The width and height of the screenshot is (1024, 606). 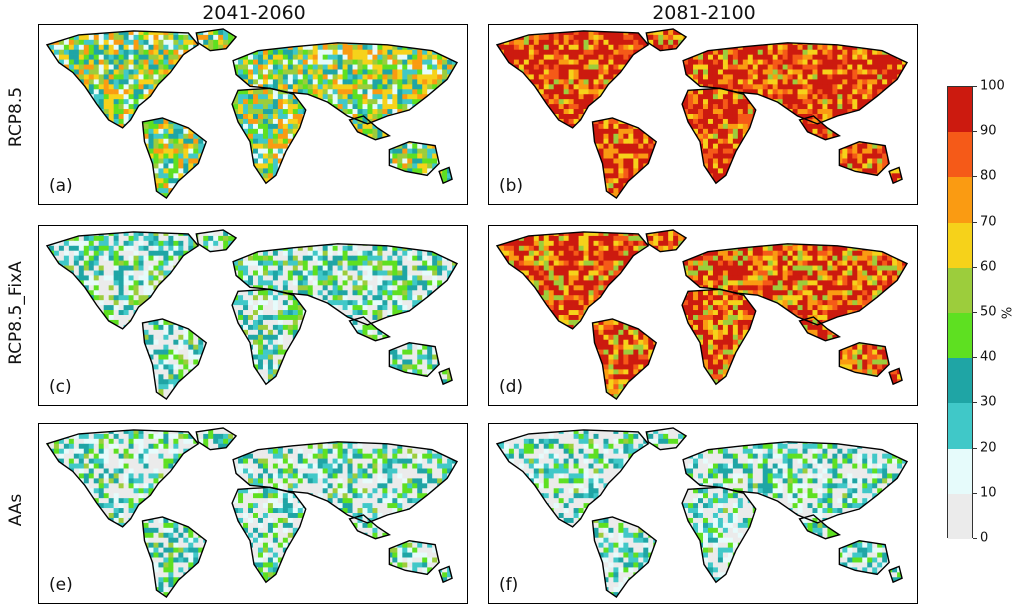 What do you see at coordinates (988, 176) in the screenshot?
I see `colorbar-tick-label: 80` at bounding box center [988, 176].